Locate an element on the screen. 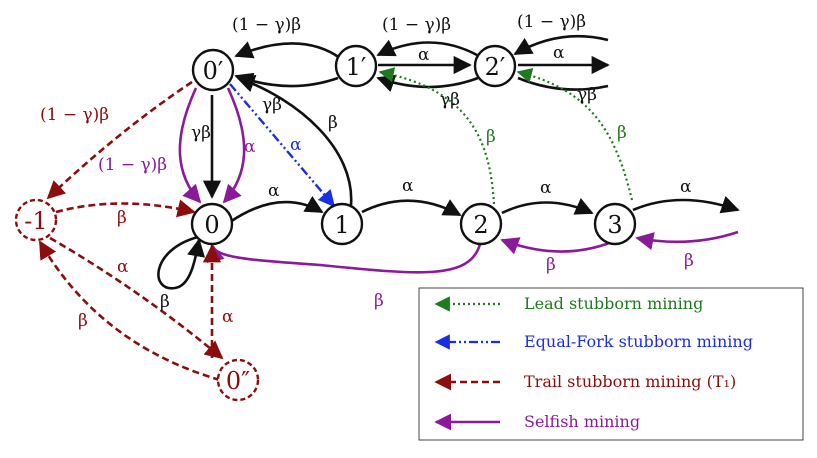  legend-label-equal-fork: Equal-Fork stubborn mining is located at coordinates (638, 341).